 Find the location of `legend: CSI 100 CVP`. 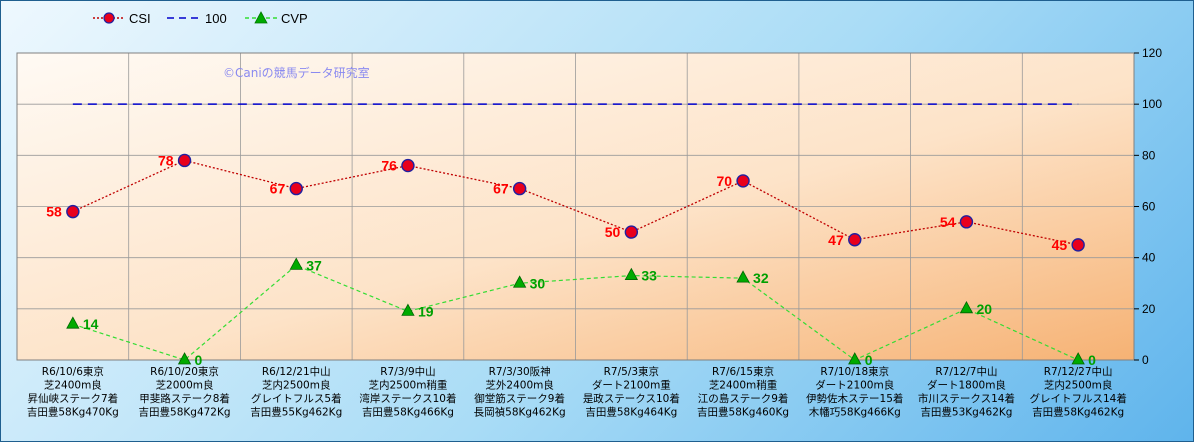

legend: CSI 100 CVP is located at coordinates (200, 18).